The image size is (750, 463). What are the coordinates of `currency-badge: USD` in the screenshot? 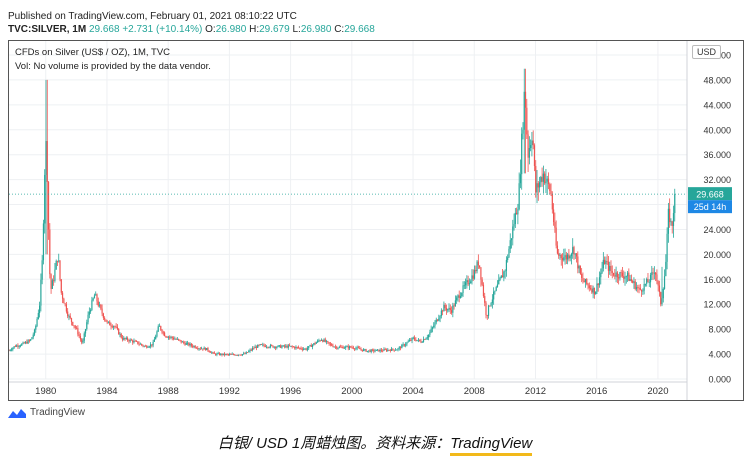 It's located at (706, 52).